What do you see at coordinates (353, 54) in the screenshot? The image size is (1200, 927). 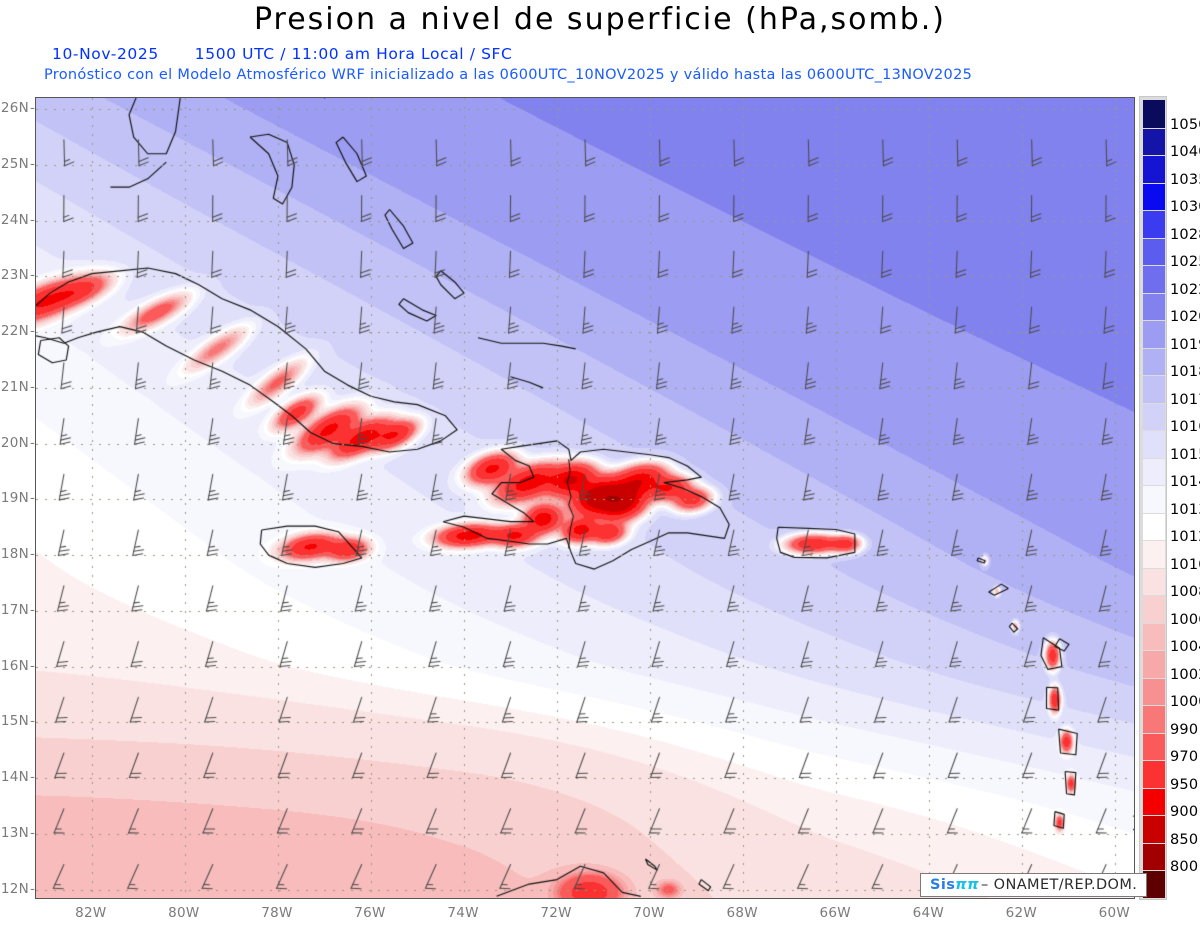 I see `forecast-valid-time: 1500 UTC / 11:00 am Hora Local / SFC` at bounding box center [353, 54].